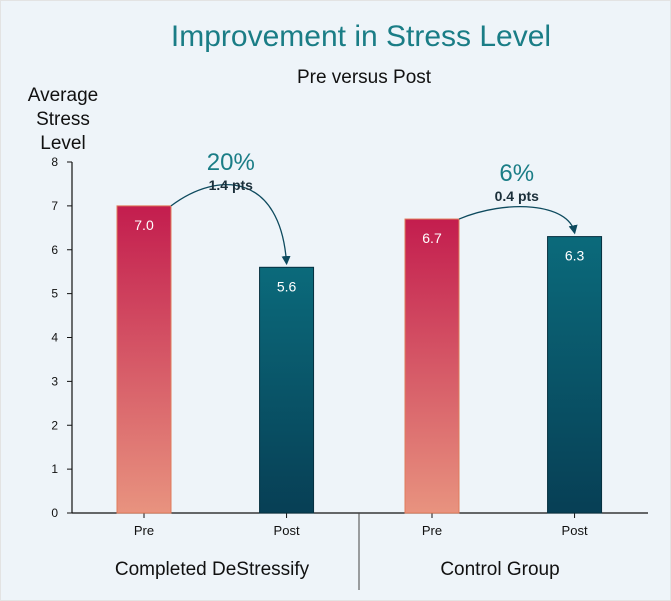  I want to click on y-axis-label-line-3: Level, so click(62, 143).